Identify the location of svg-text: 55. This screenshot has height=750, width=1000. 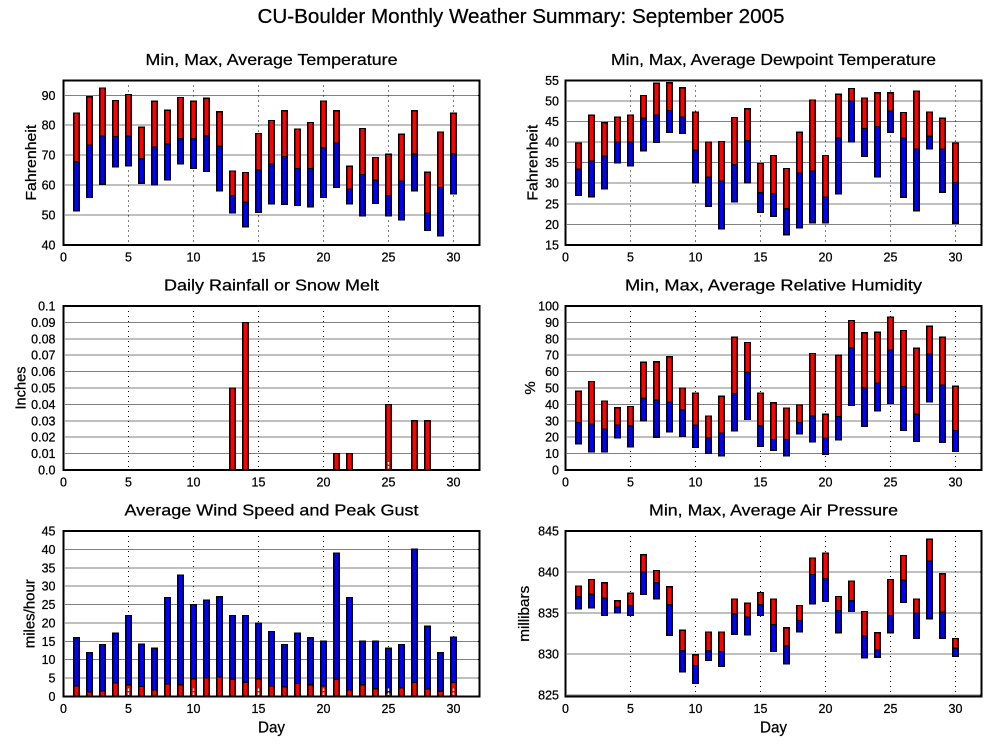
(552, 81).